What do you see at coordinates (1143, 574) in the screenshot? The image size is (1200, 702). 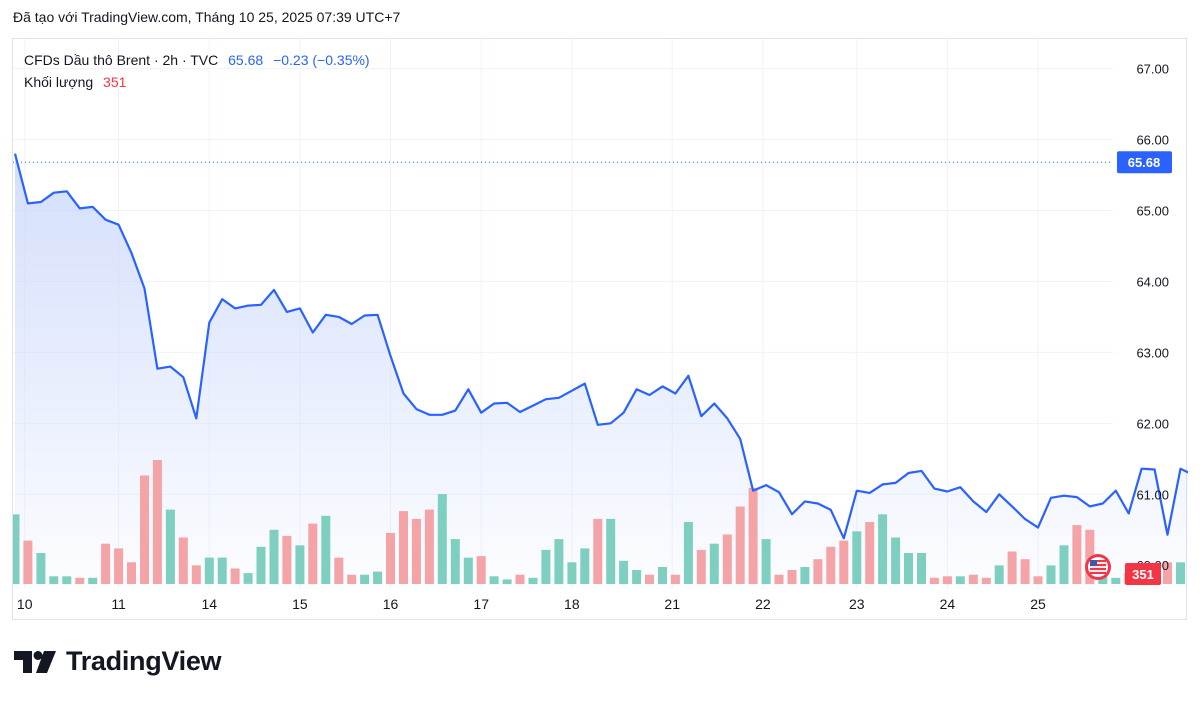 I see `volume-badge` at bounding box center [1143, 574].